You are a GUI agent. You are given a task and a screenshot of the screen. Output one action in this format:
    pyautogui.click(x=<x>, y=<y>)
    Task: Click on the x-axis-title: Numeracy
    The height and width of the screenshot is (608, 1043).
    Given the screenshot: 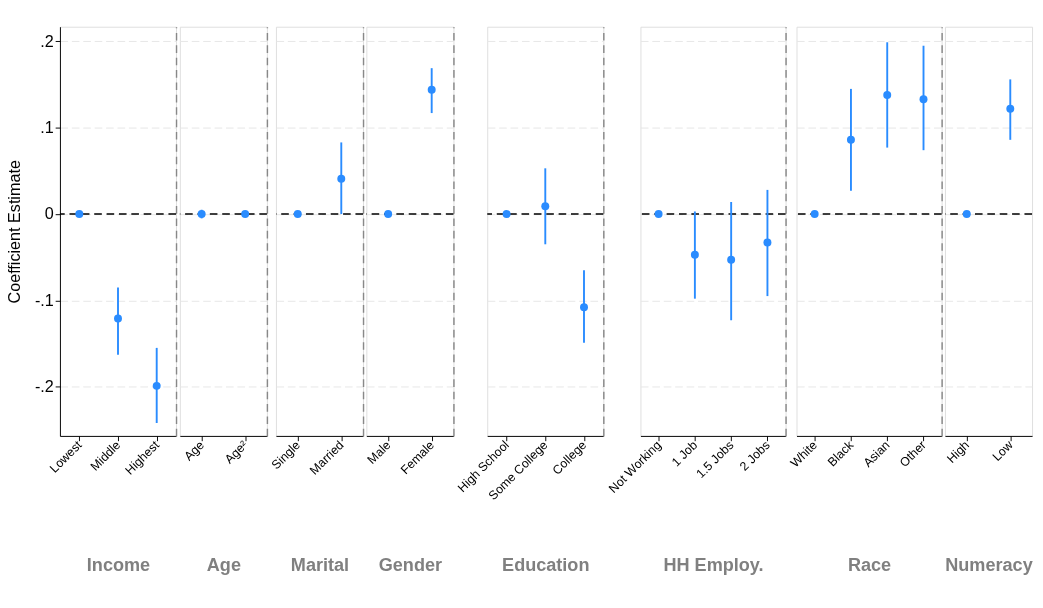 What is the action you would take?
    pyautogui.click(x=989, y=564)
    